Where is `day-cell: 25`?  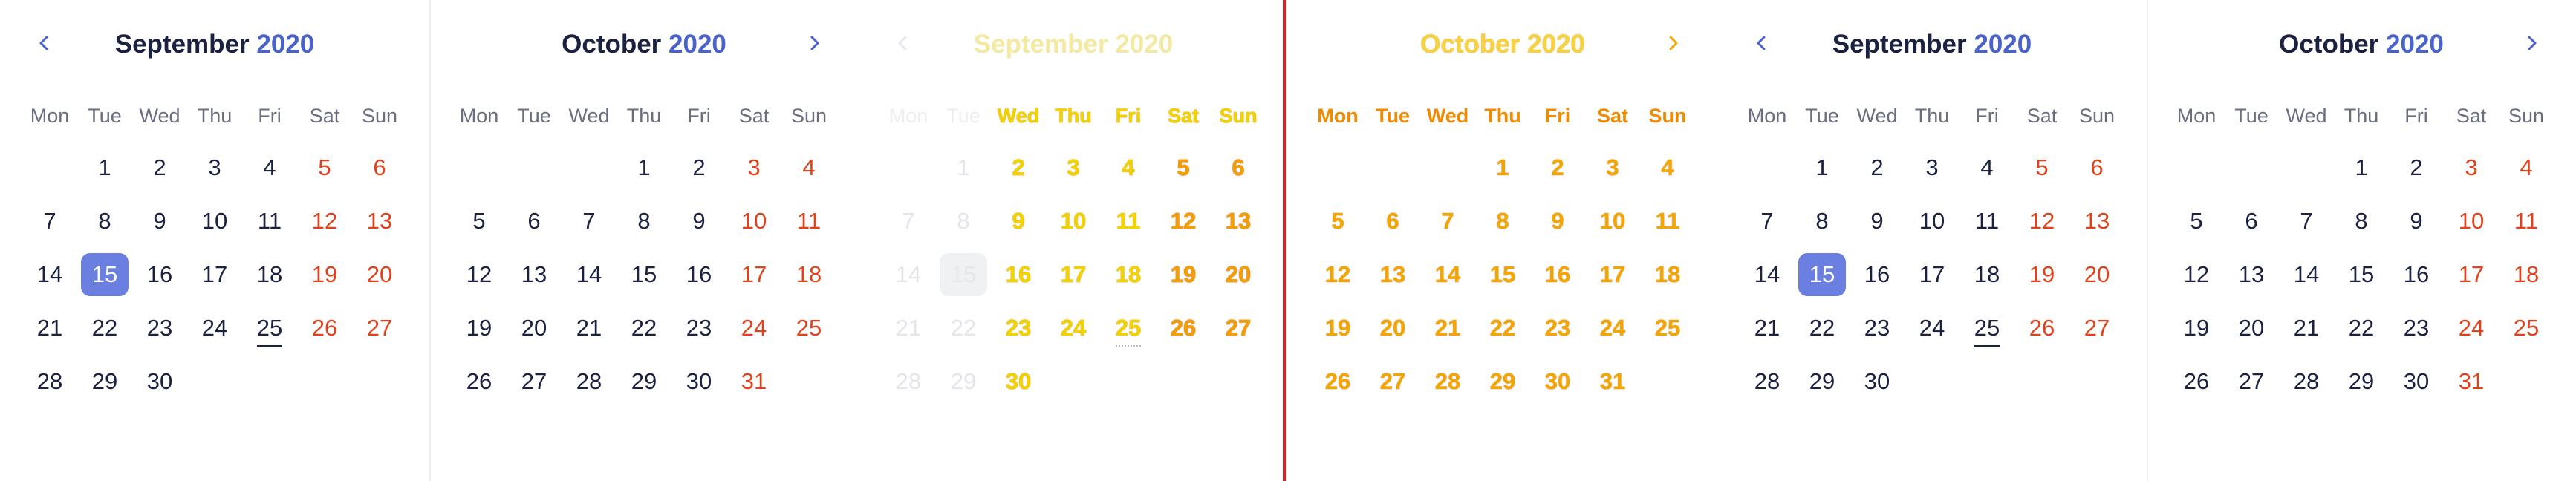 day-cell: 25 is located at coordinates (2526, 328).